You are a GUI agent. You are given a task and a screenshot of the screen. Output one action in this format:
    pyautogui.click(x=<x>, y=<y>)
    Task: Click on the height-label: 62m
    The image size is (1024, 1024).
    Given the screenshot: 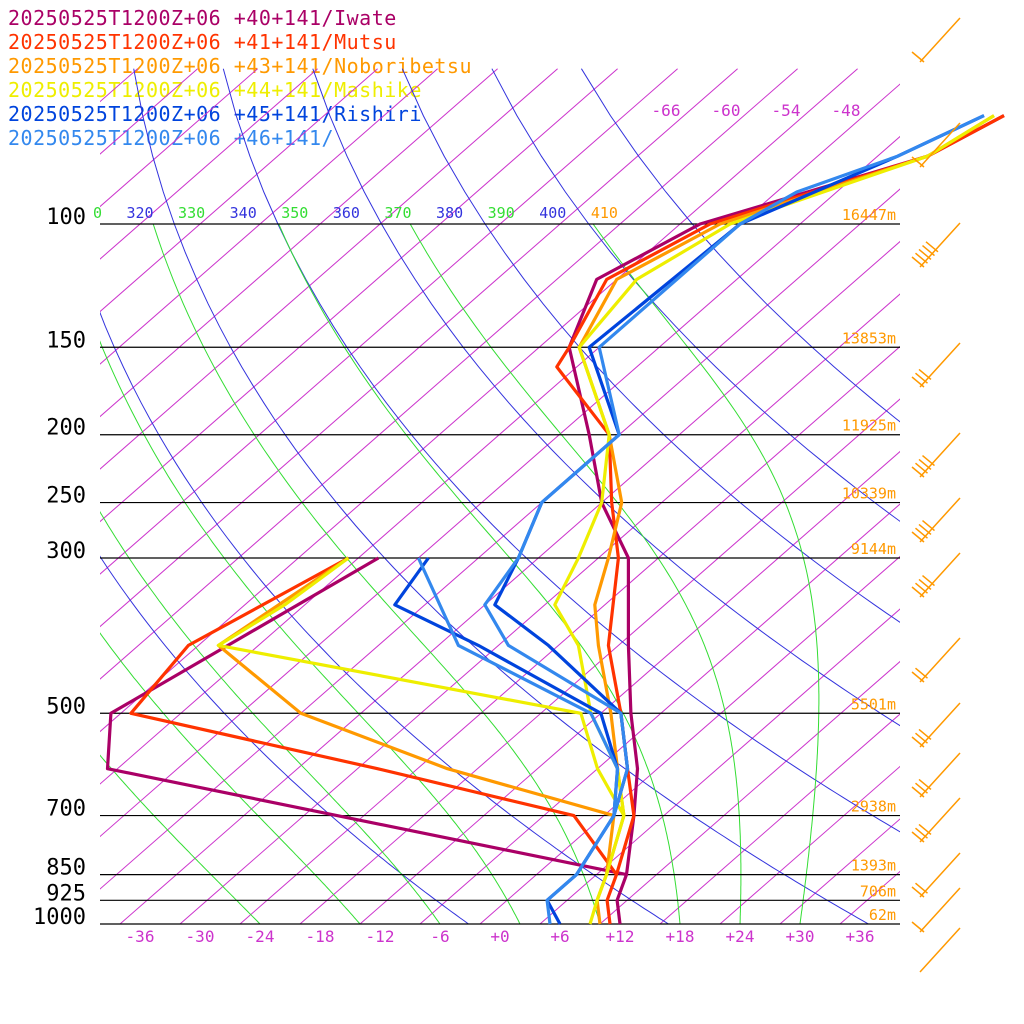 What is the action you would take?
    pyautogui.click(x=882, y=915)
    